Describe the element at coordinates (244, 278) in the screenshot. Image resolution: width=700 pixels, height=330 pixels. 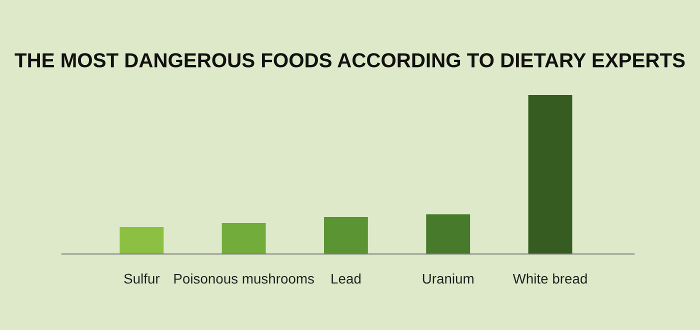
I see `x-tick-label: Poisonous mushrooms` at that location.